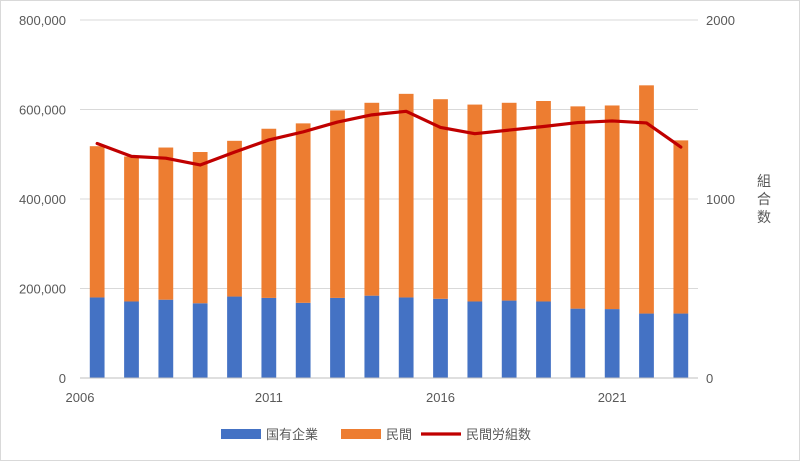 This screenshot has height=461, width=800. Describe the element at coordinates (269, 397) in the screenshot. I see `x-tick-label: 2011` at that location.